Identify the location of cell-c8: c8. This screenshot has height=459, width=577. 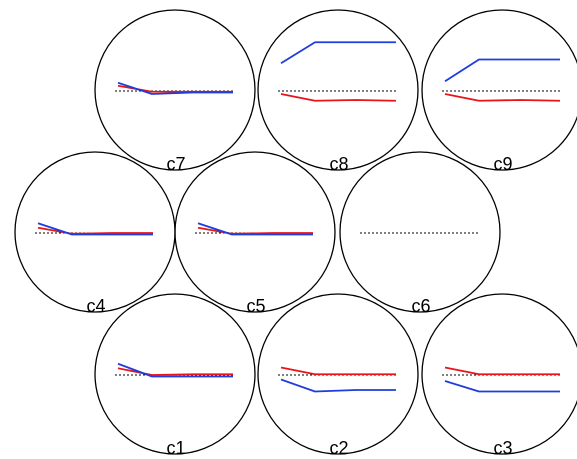
(338, 91).